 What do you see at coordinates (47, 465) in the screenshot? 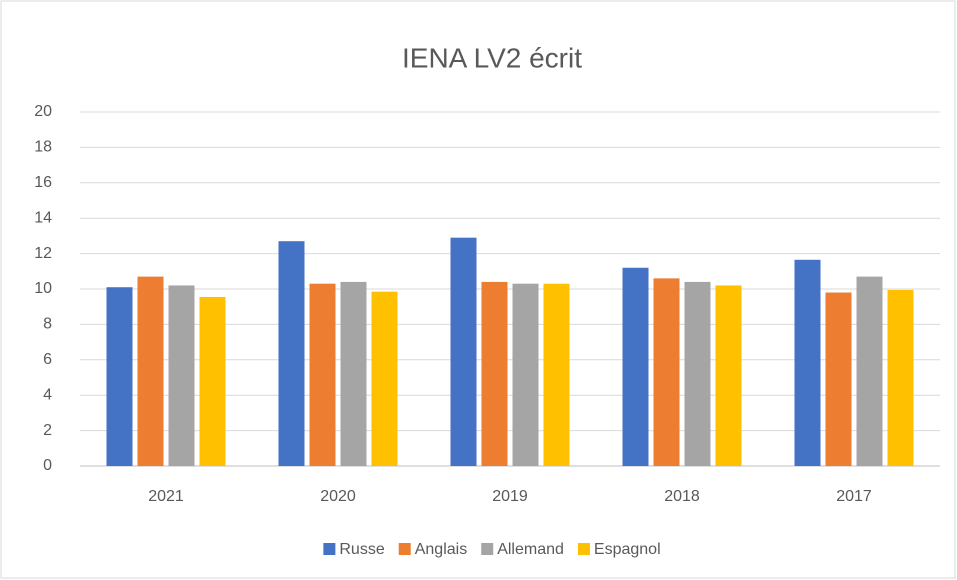
I see `y-tick-label: 0` at bounding box center [47, 465].